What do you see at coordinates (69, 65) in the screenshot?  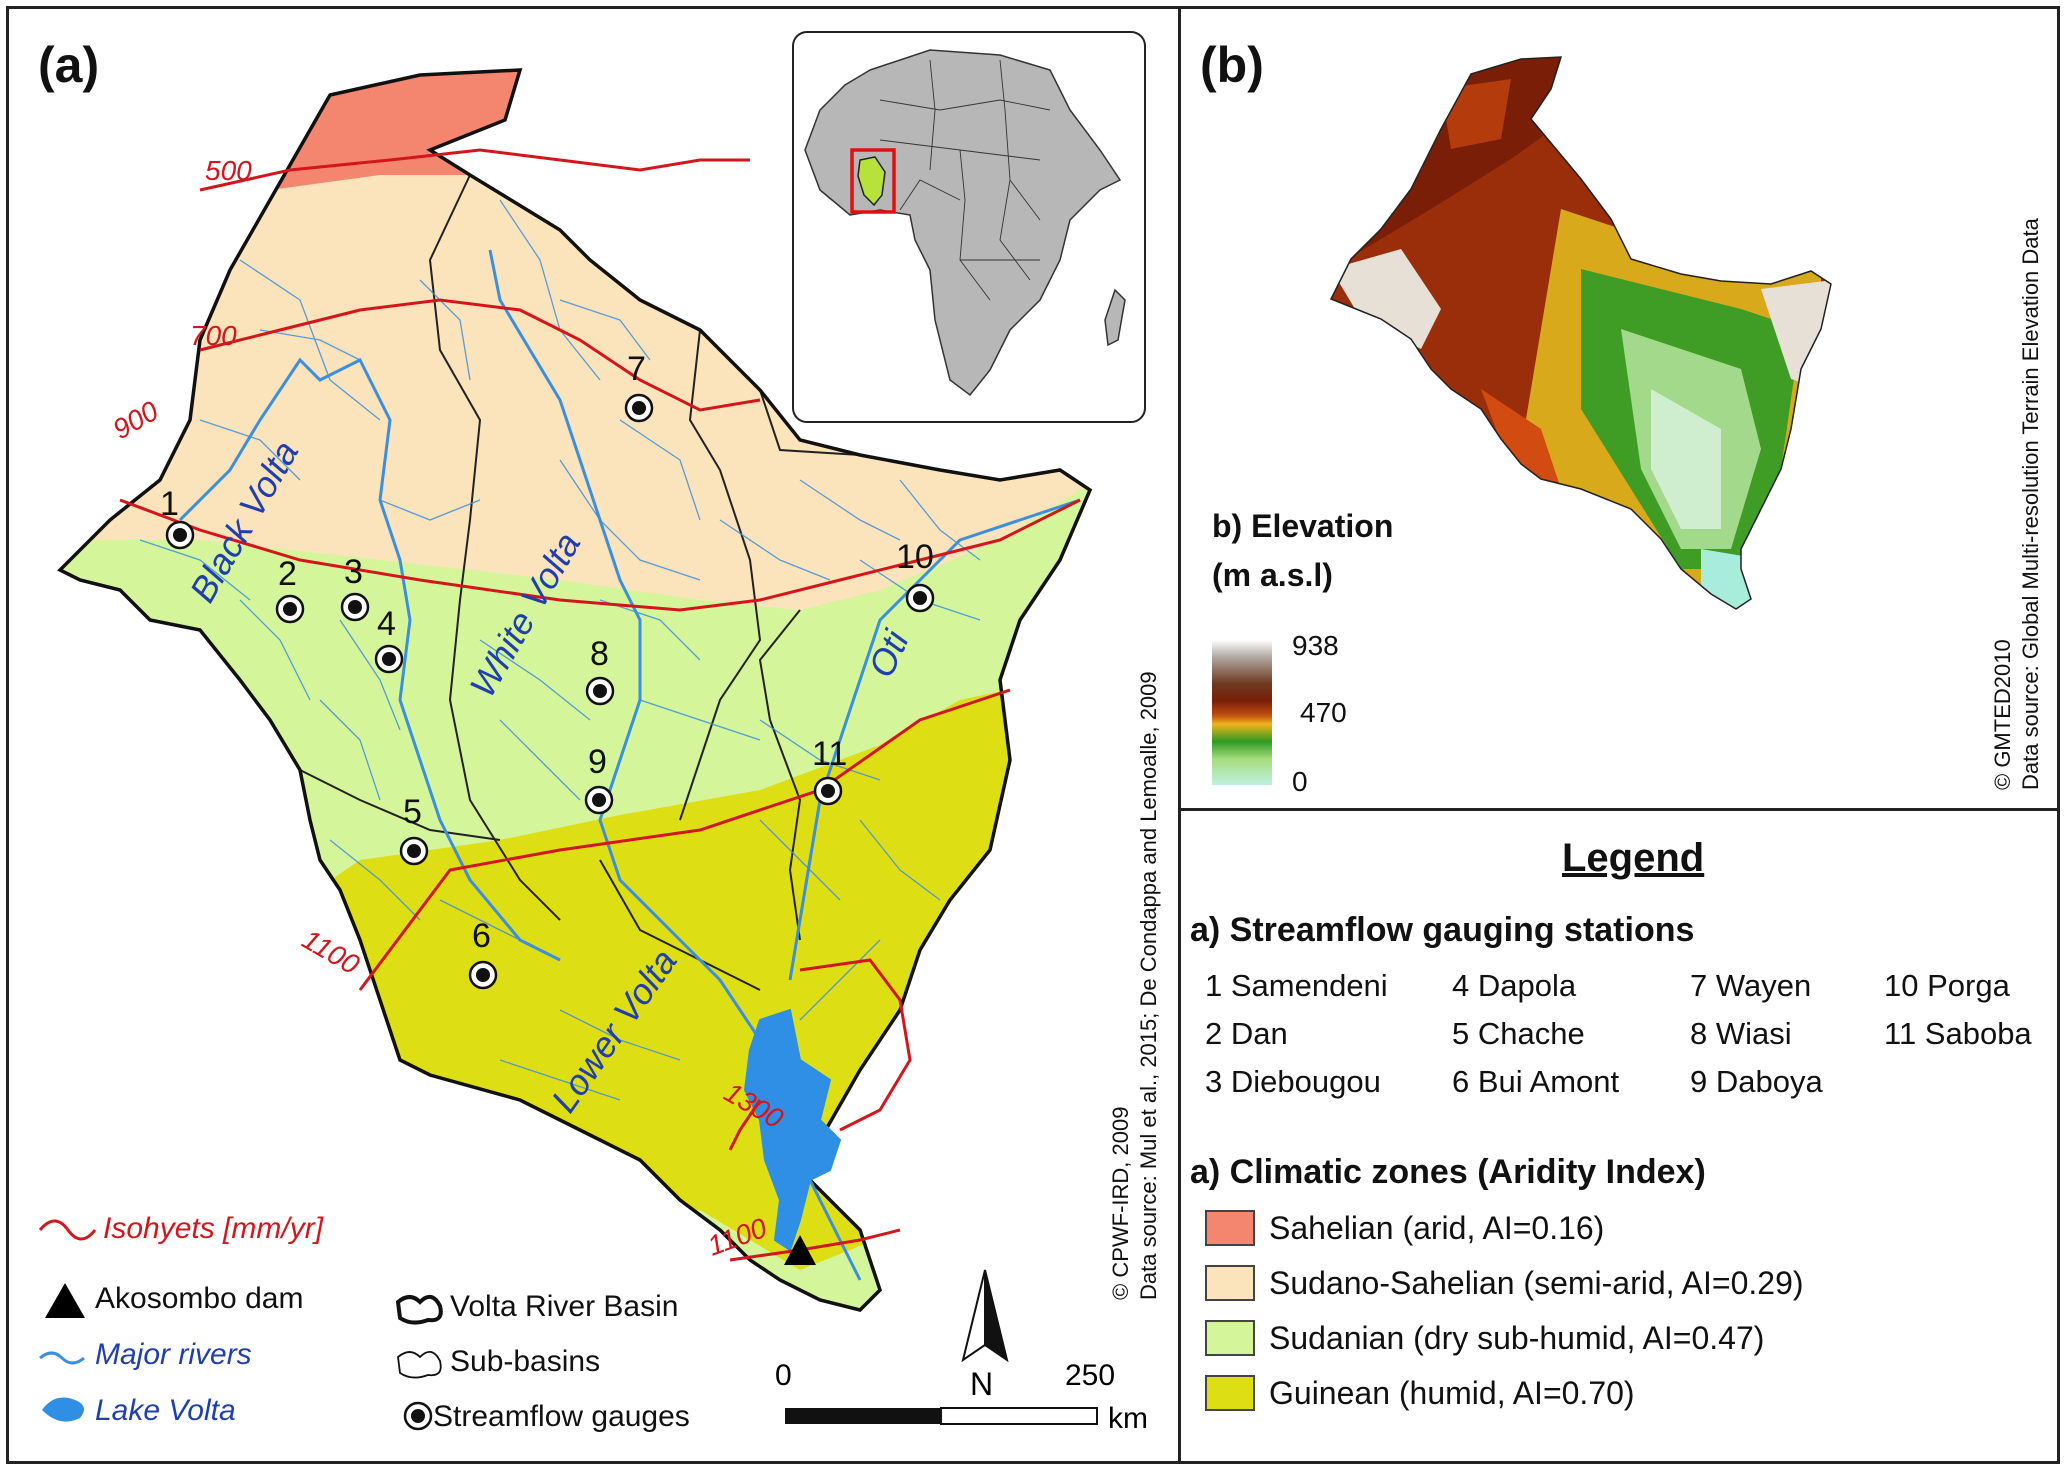 I see `panel-a-label: (a)` at bounding box center [69, 65].